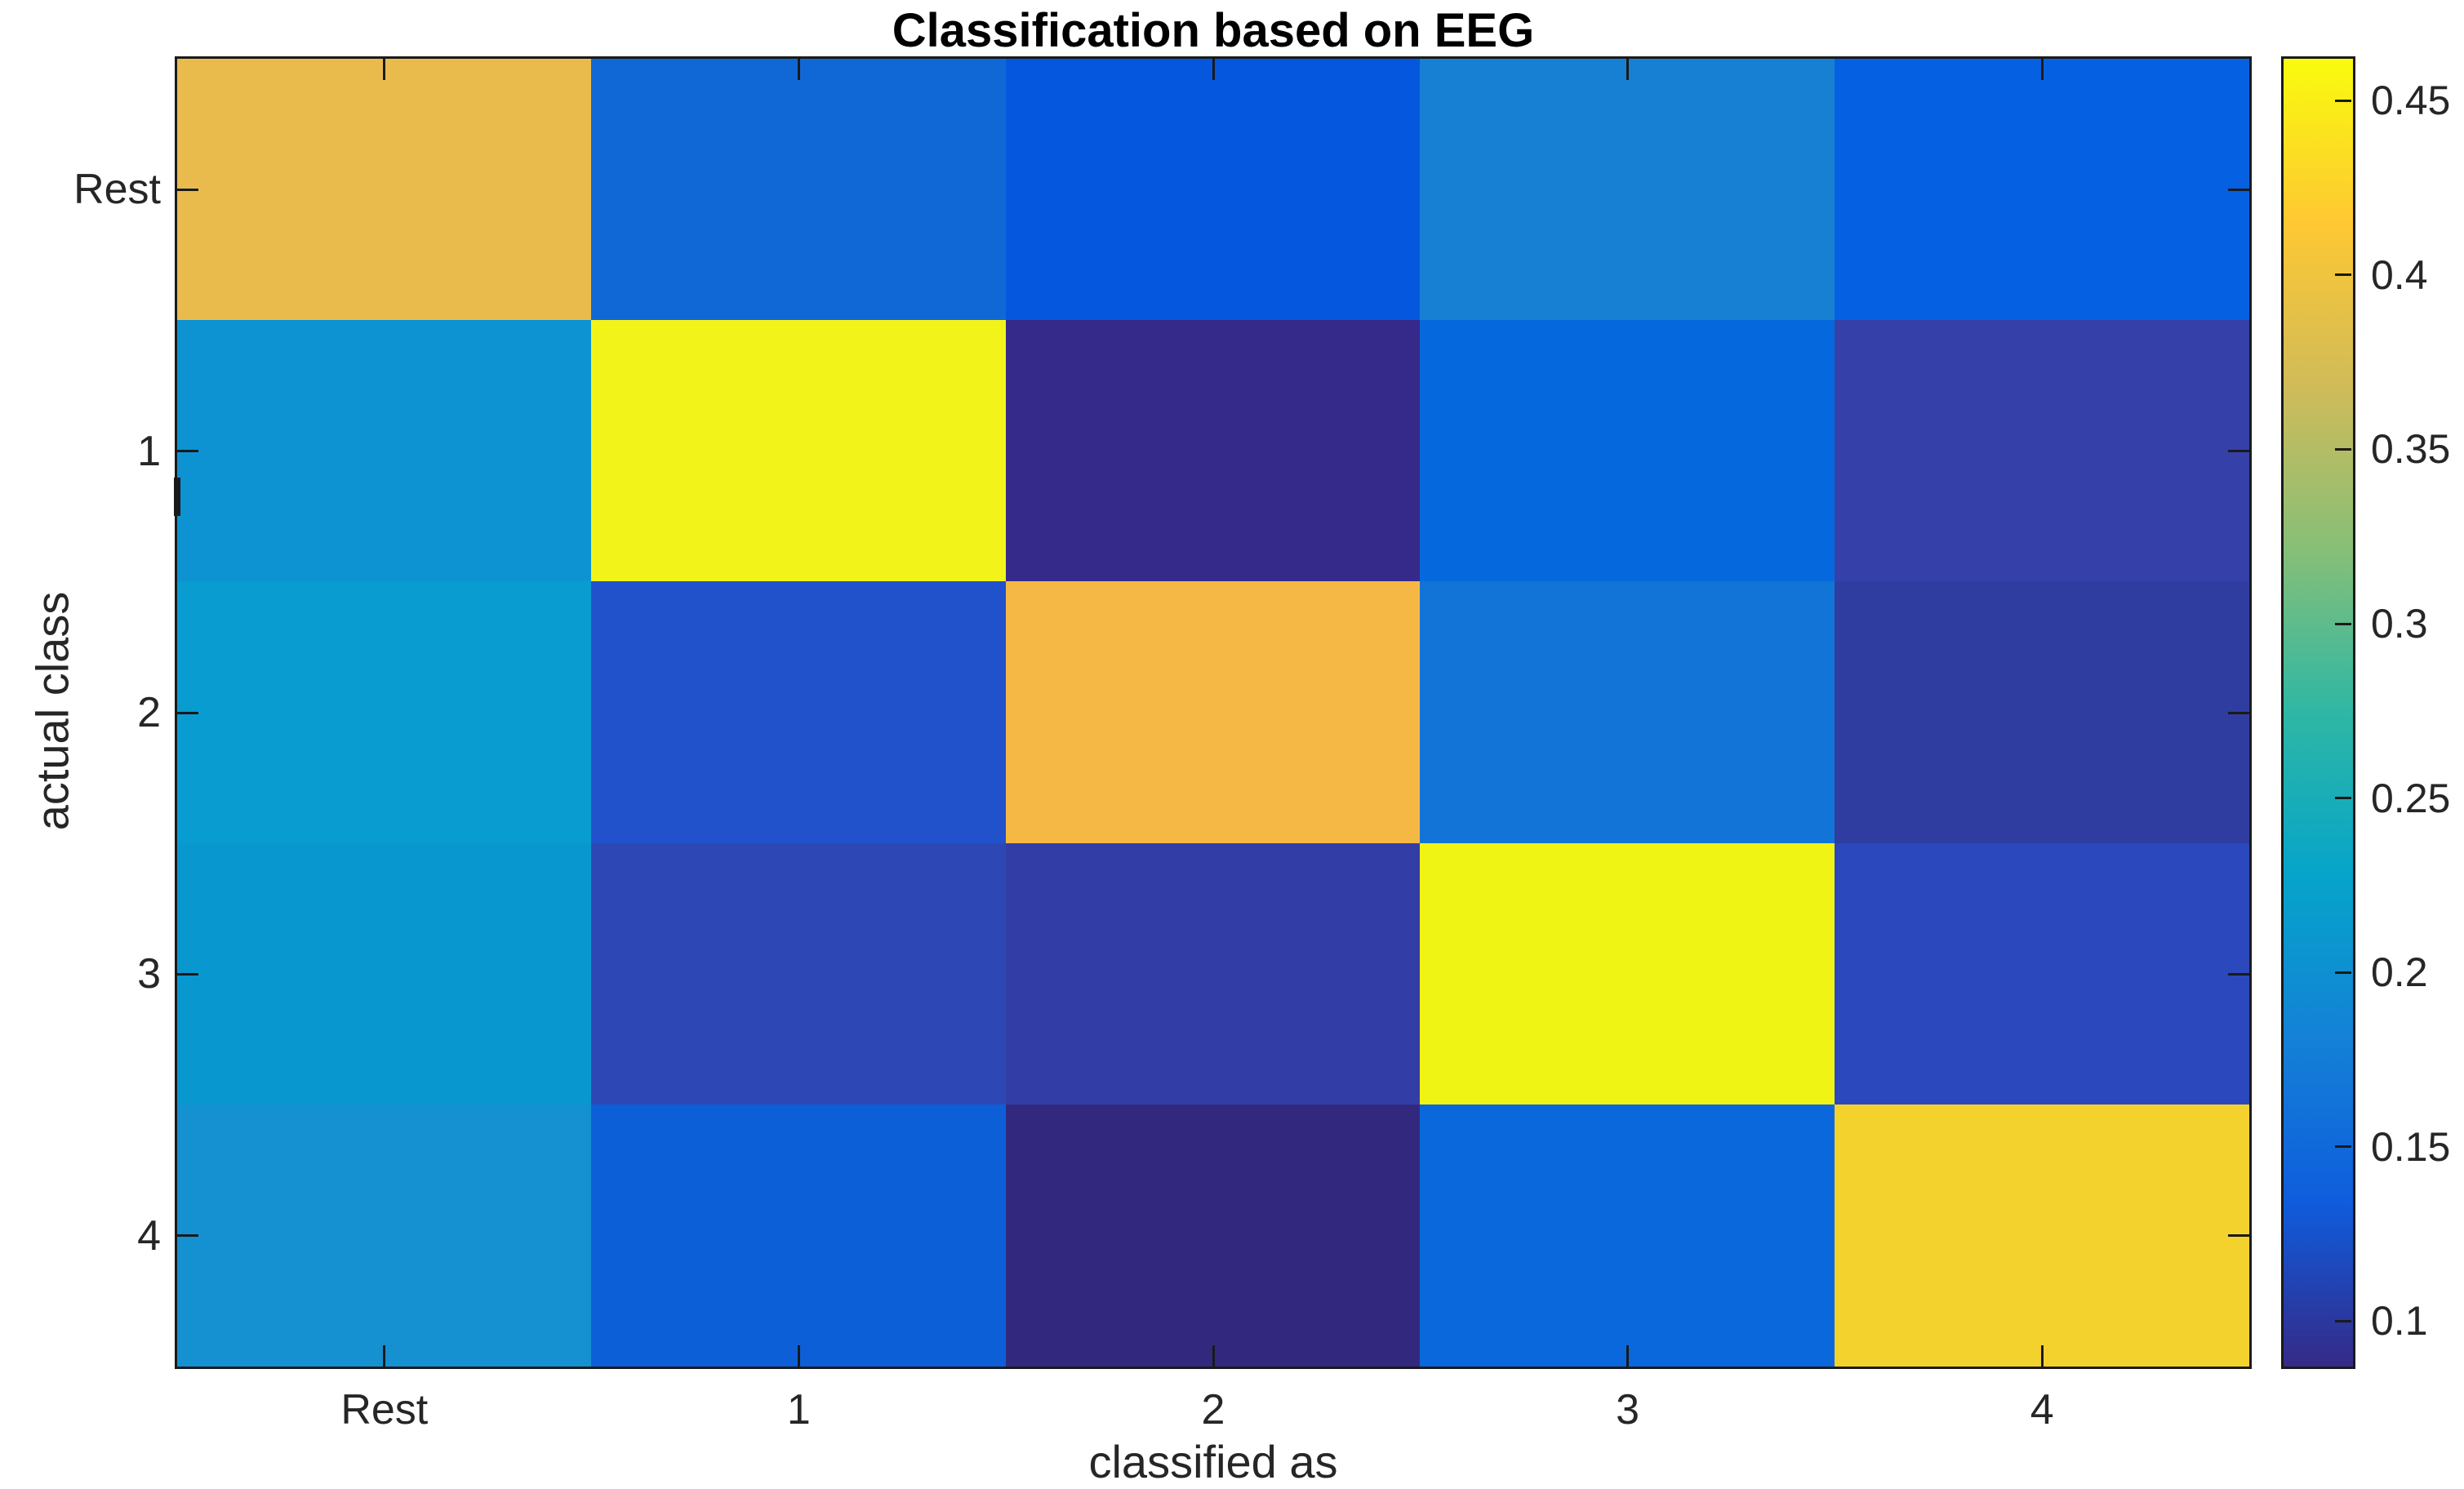 Image resolution: width=2464 pixels, height=1489 pixels. Describe the element at coordinates (1628, 1409) in the screenshot. I see `x-tick-label: 3` at that location.